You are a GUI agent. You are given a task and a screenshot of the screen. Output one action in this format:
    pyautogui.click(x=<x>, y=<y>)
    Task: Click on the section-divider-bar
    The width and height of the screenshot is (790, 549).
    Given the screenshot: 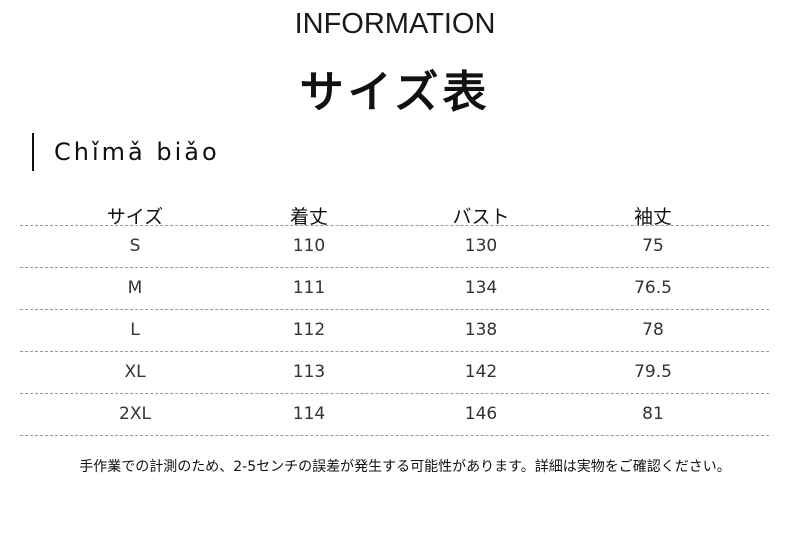 What is the action you would take?
    pyautogui.click(x=33, y=152)
    